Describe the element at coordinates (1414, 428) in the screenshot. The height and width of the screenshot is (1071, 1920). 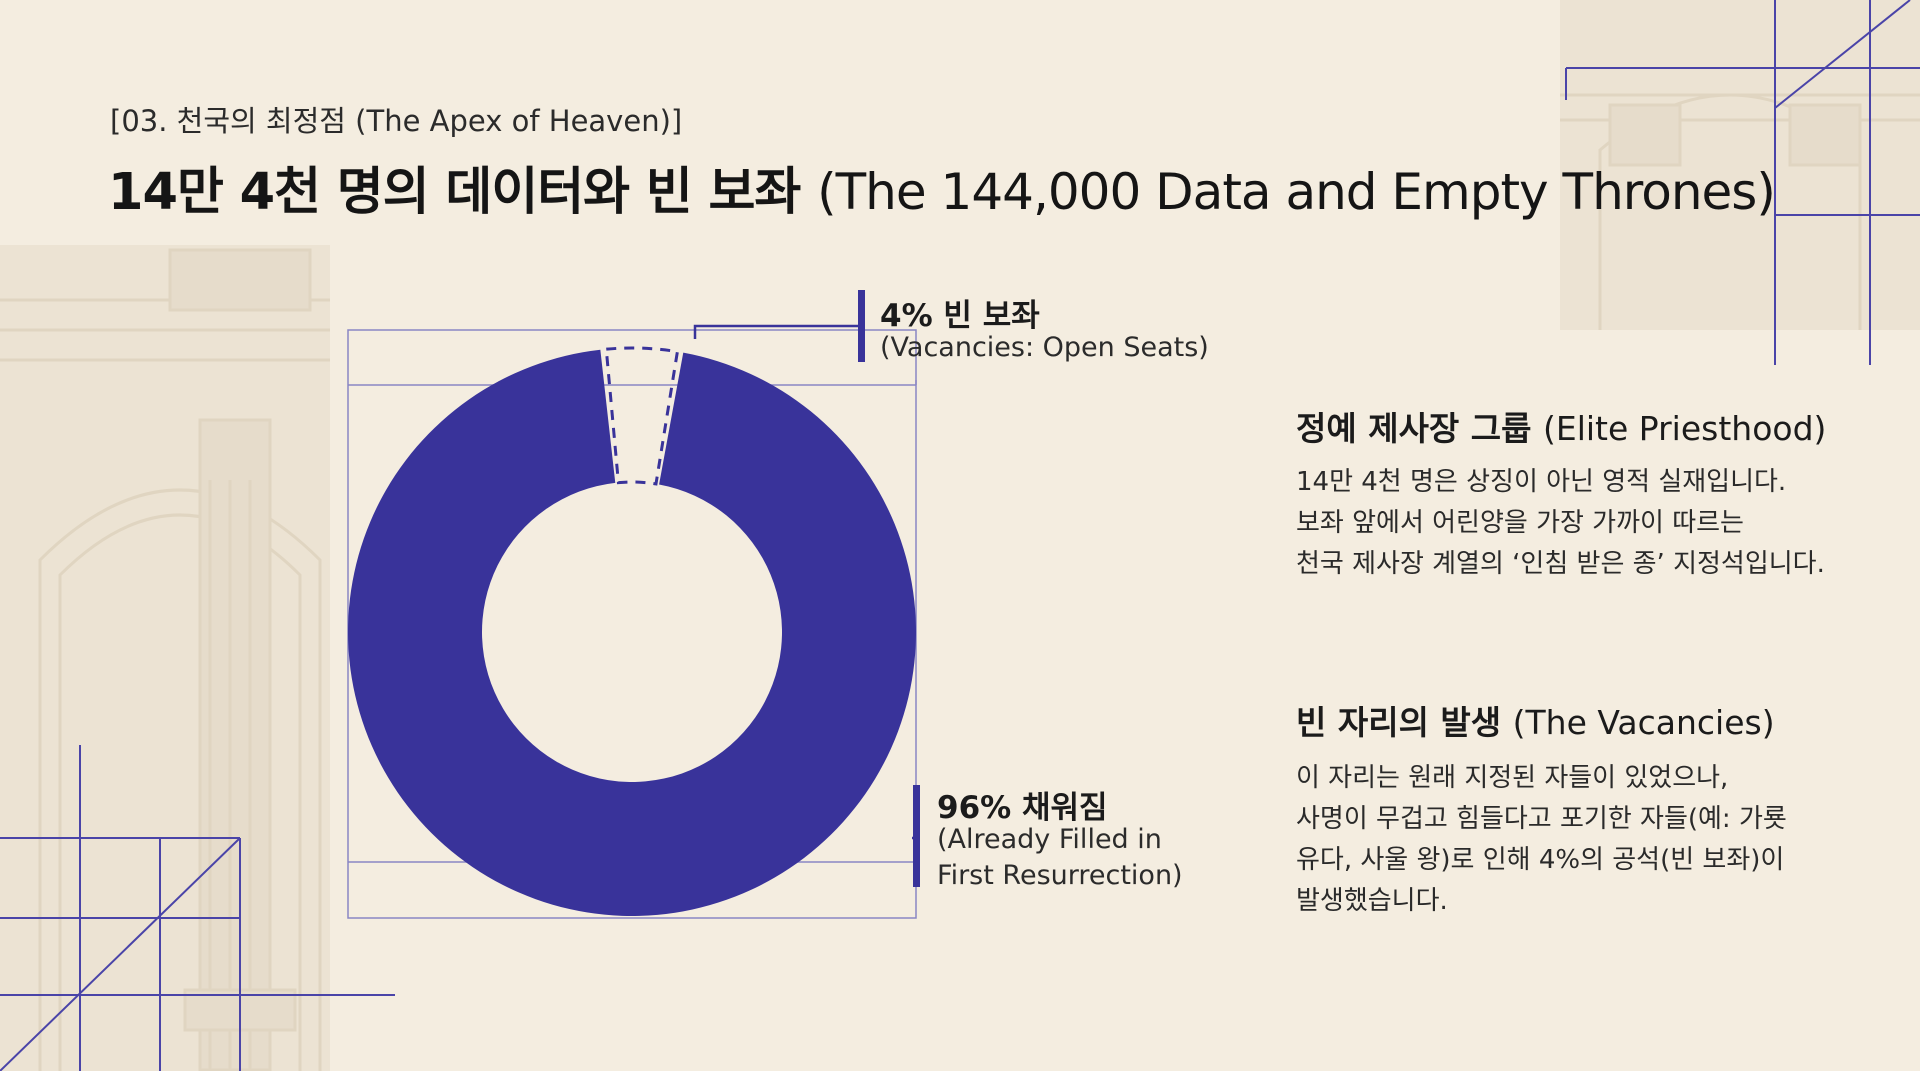
I see `elite-priesthood-heading-ko: 정예 제사장 그룹` at that location.